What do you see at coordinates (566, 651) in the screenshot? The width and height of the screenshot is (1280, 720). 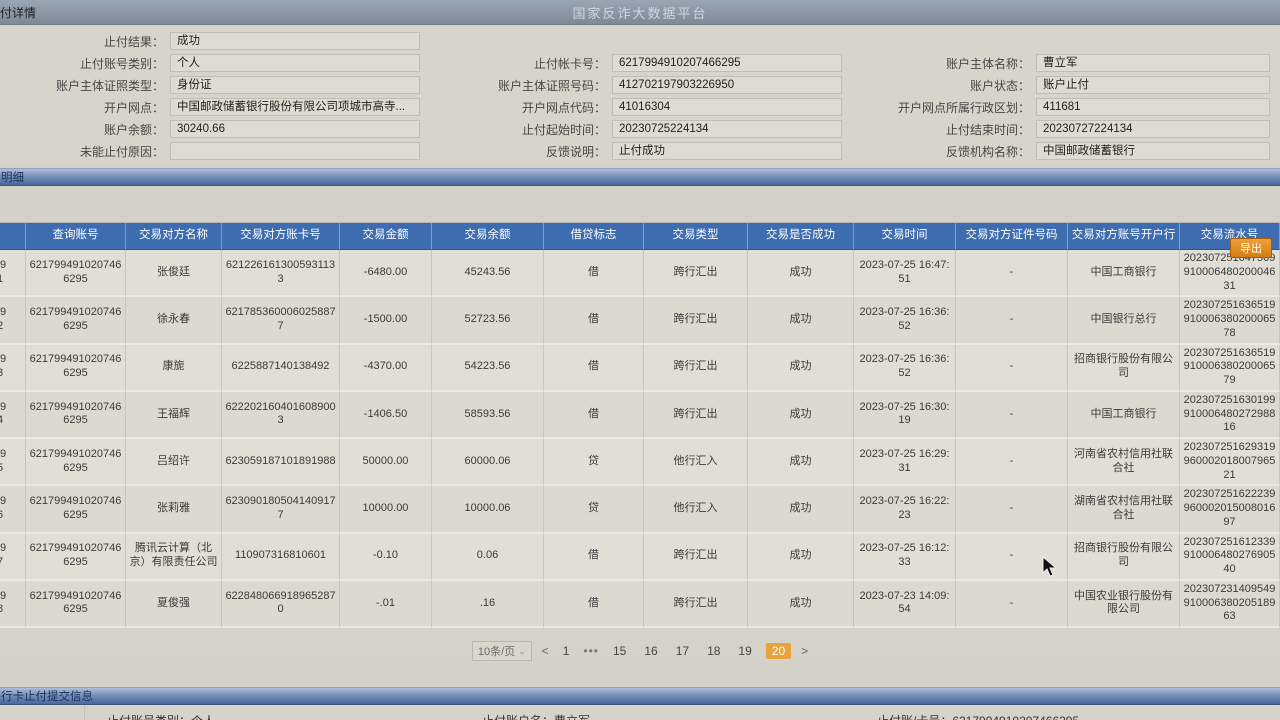 I see `page-button-1: 1` at bounding box center [566, 651].